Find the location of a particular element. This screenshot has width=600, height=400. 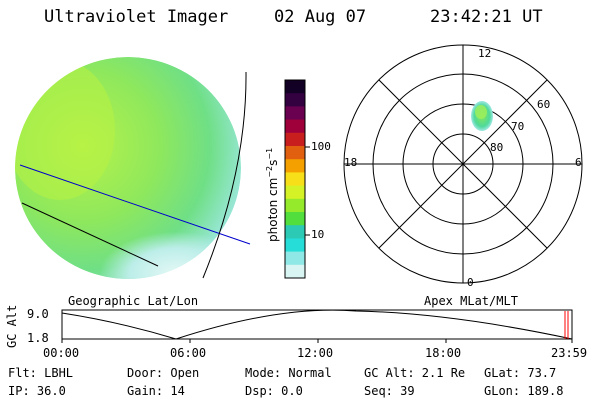

altitude-ytick-max: 9.0 is located at coordinates (38, 314).